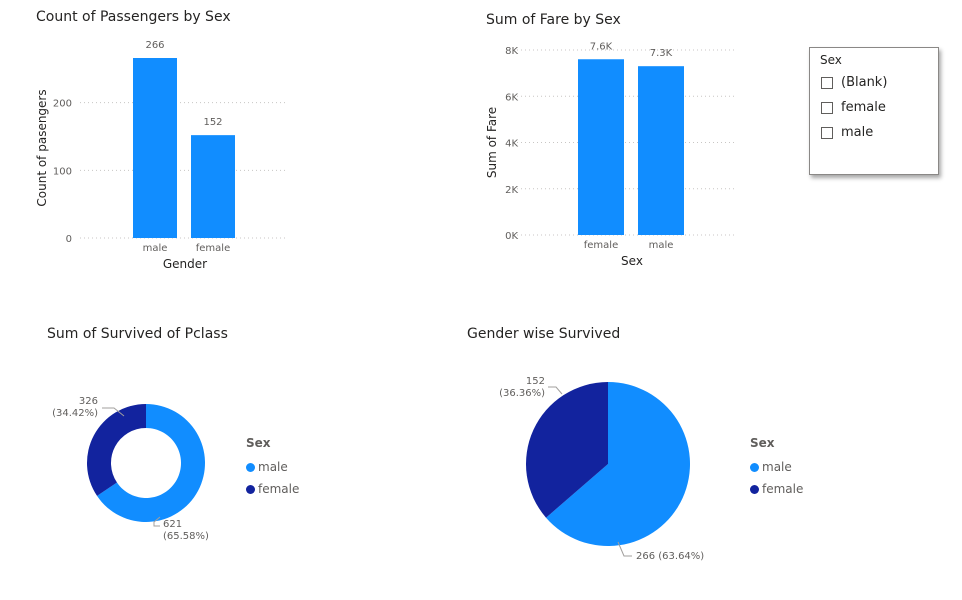 The width and height of the screenshot is (962, 600). I want to click on y-tick-label: 200, so click(62, 104).